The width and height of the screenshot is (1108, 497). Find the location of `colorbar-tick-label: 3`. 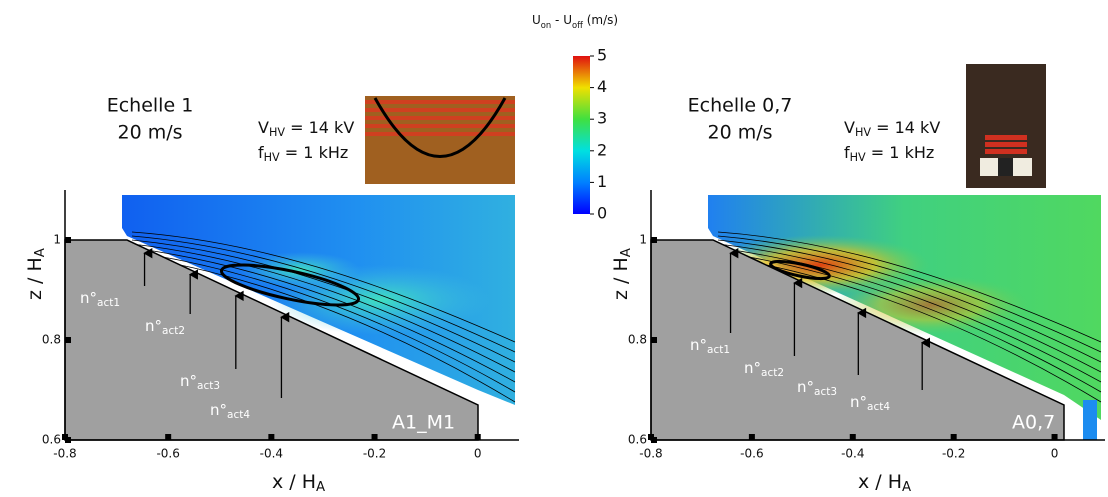

colorbar-tick-label: 3 is located at coordinates (602, 118).